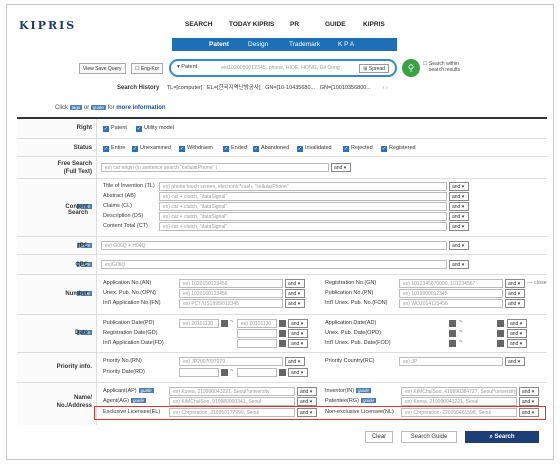 Image resolution: width=560 pixels, height=465 pixels. I want to click on tab-patent: Patent, so click(219, 44).